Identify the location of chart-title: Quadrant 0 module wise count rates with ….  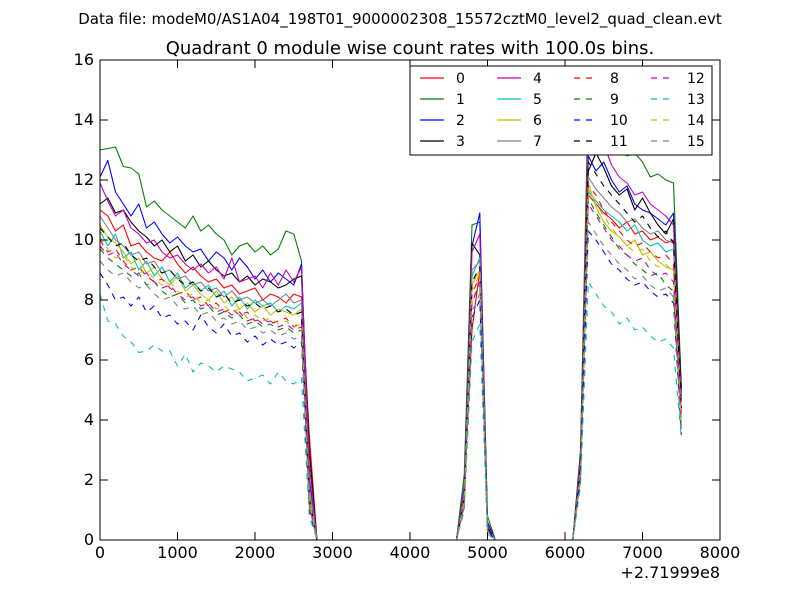
(410, 48).